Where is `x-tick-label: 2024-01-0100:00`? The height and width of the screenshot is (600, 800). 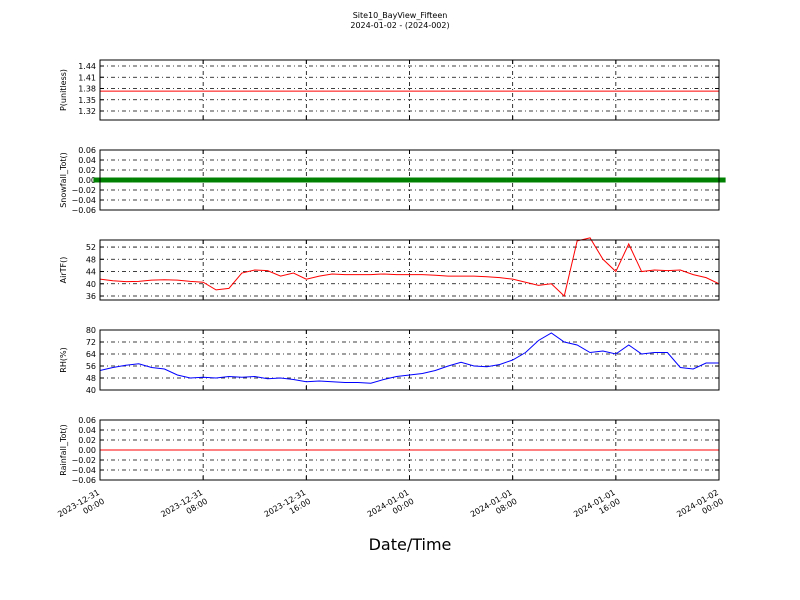 x-tick-label: 2024-01-0100:00 is located at coordinates (391, 508).